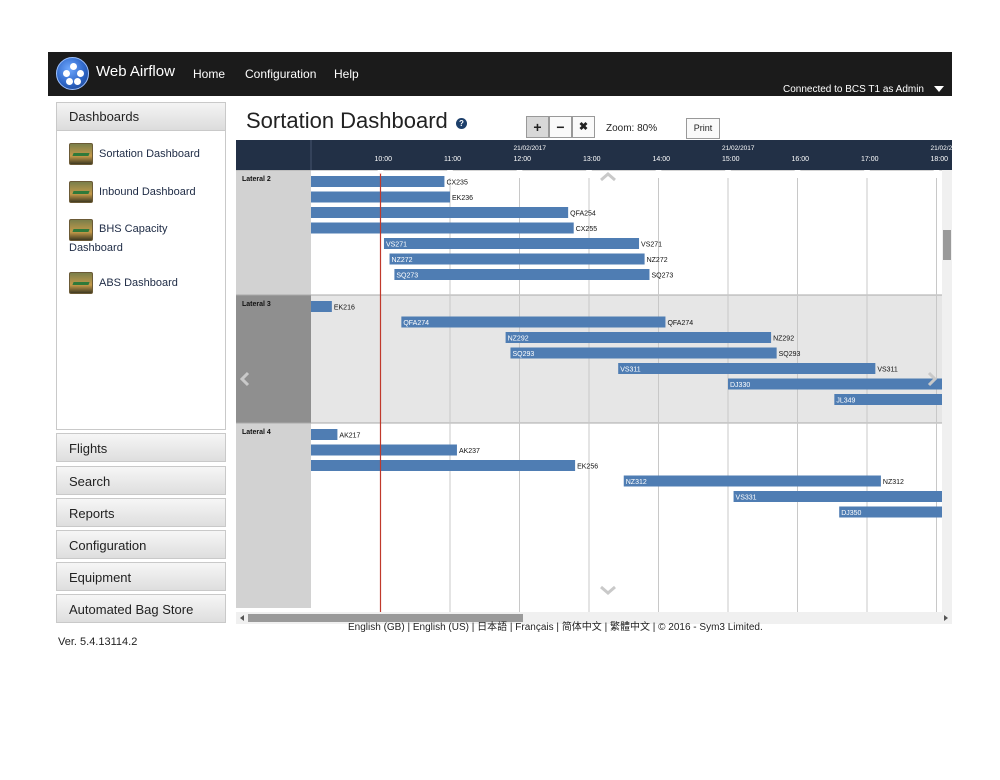 Image resolution: width=1000 pixels, height=780 pixels. Describe the element at coordinates (534, 627) in the screenshot. I see `language-french: Français` at that location.